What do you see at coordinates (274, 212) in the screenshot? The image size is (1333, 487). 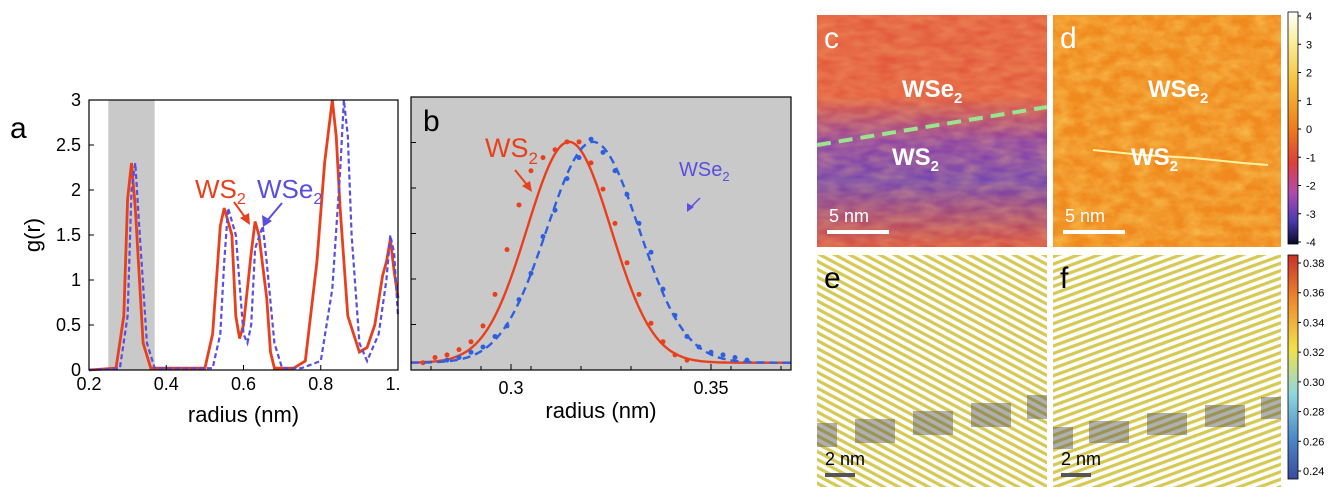 I see `annotation-arrow-wse2` at bounding box center [274, 212].